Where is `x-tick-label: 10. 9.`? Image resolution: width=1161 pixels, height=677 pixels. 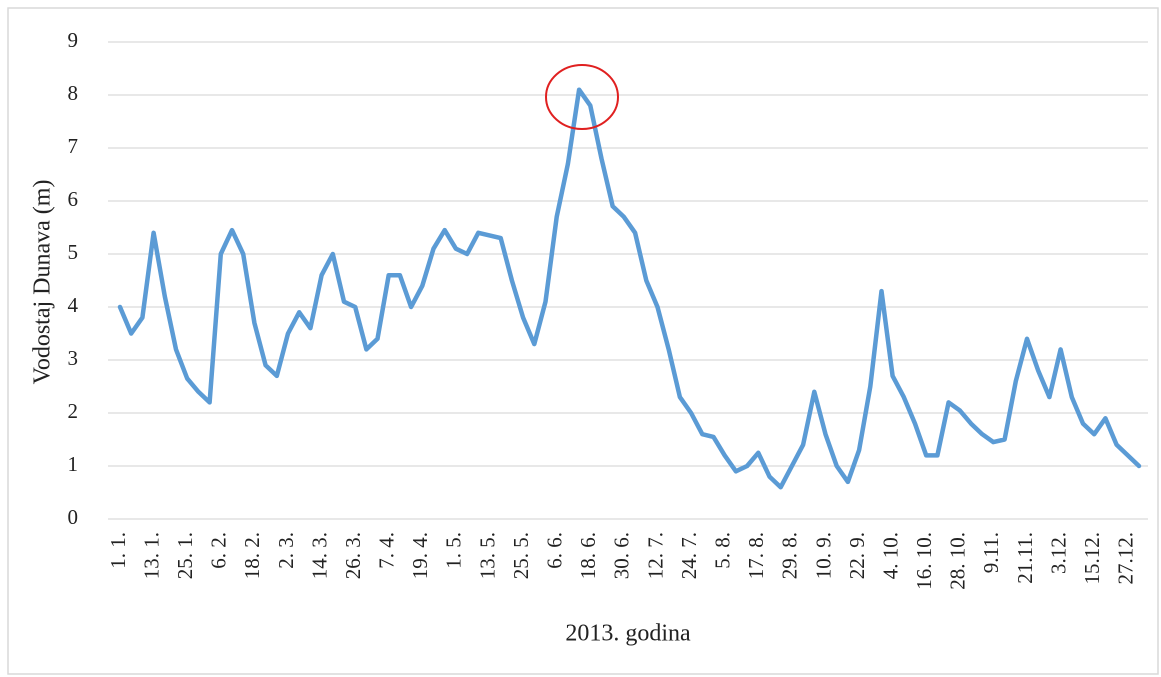
x-tick-label: 10. 9. is located at coordinates (823, 555).